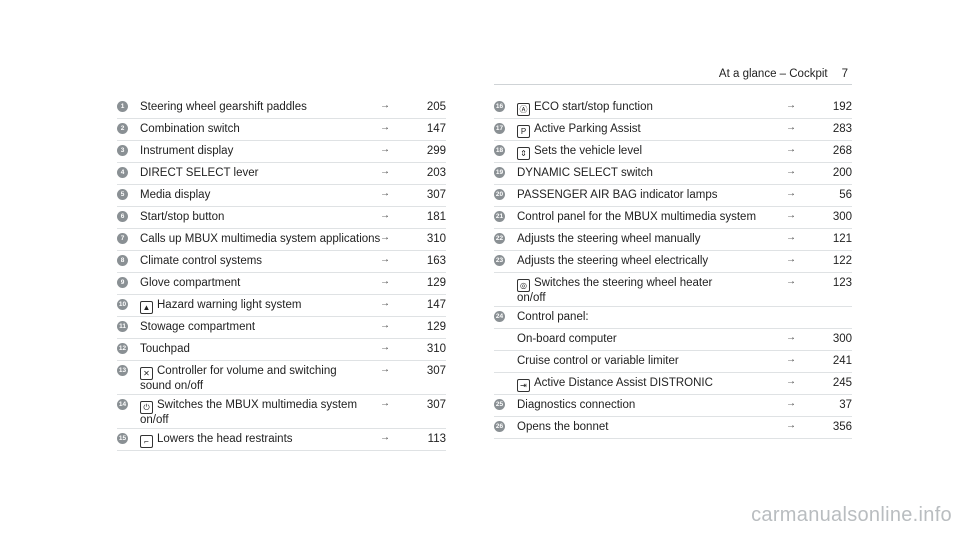 The width and height of the screenshot is (960, 533). Describe the element at coordinates (645, 339) in the screenshot. I see `item-label: On-board computer` at that location.